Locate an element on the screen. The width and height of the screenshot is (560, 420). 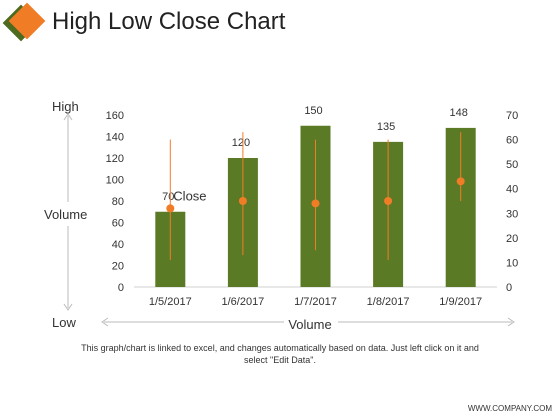
bar-data-label: 120 is located at coordinates (241, 143).